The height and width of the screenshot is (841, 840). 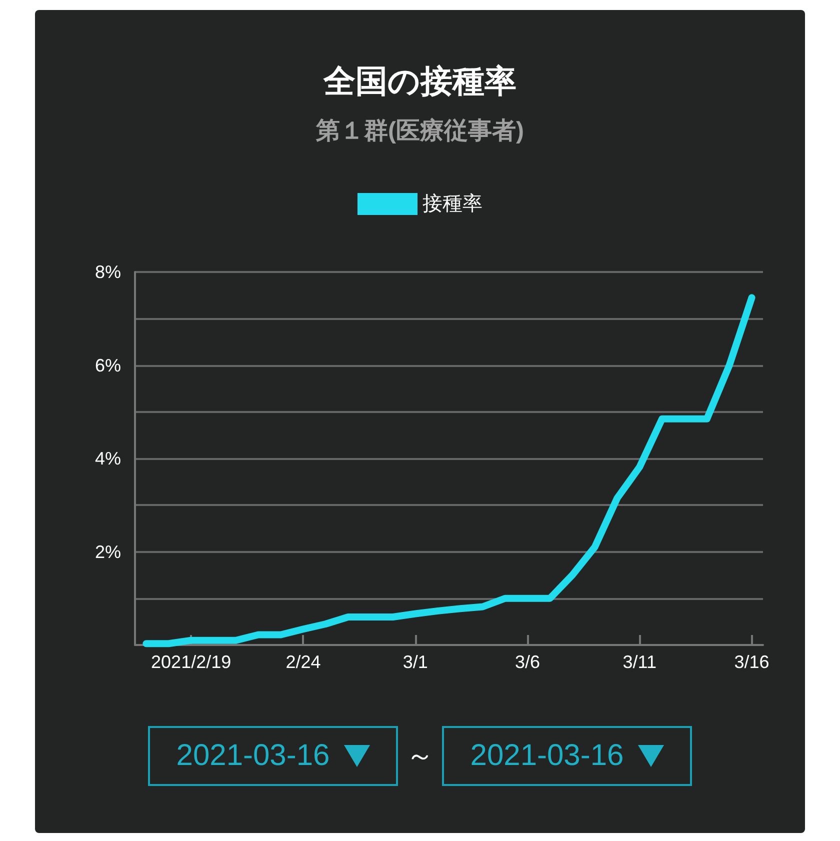 What do you see at coordinates (191, 662) in the screenshot?
I see `x-tick-label: 2021/2/19` at bounding box center [191, 662].